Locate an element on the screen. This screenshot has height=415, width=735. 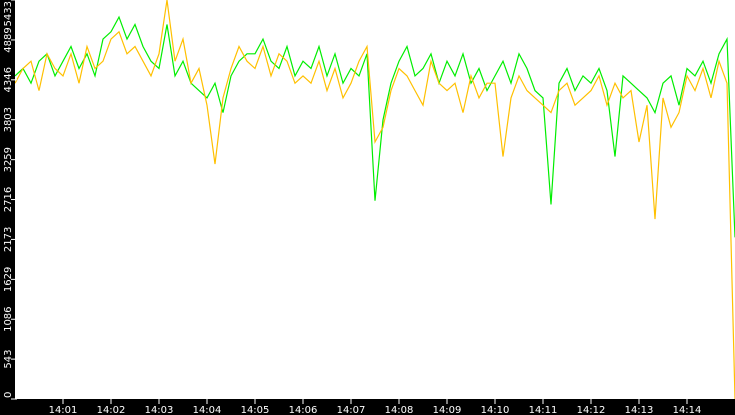
x-tick-label: 14:13 is located at coordinates (639, 410).